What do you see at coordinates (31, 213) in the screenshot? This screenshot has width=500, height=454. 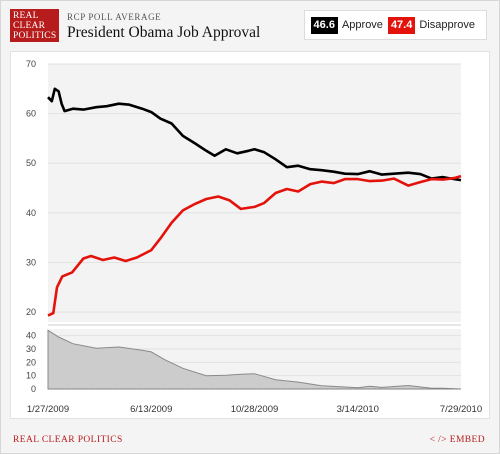 I see `y-tick-label: 40` at bounding box center [31, 213].